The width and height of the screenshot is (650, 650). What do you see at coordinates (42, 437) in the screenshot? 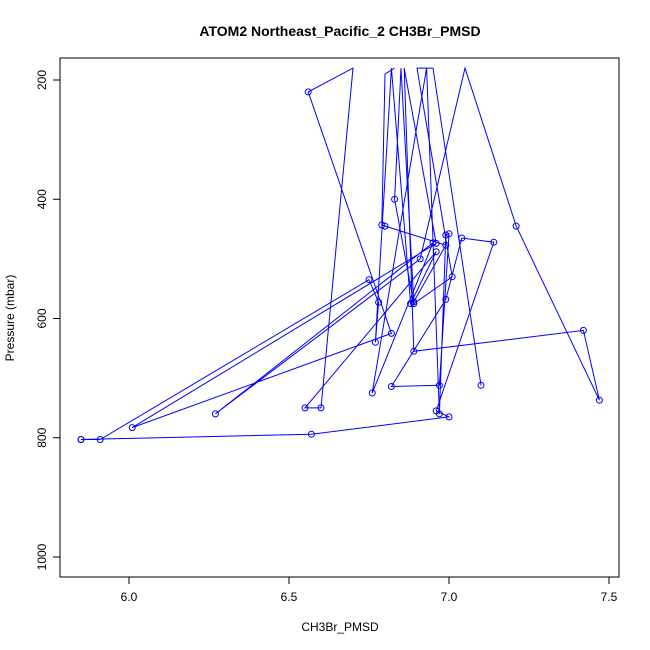
I see `y-tick-label: 800` at bounding box center [42, 437].